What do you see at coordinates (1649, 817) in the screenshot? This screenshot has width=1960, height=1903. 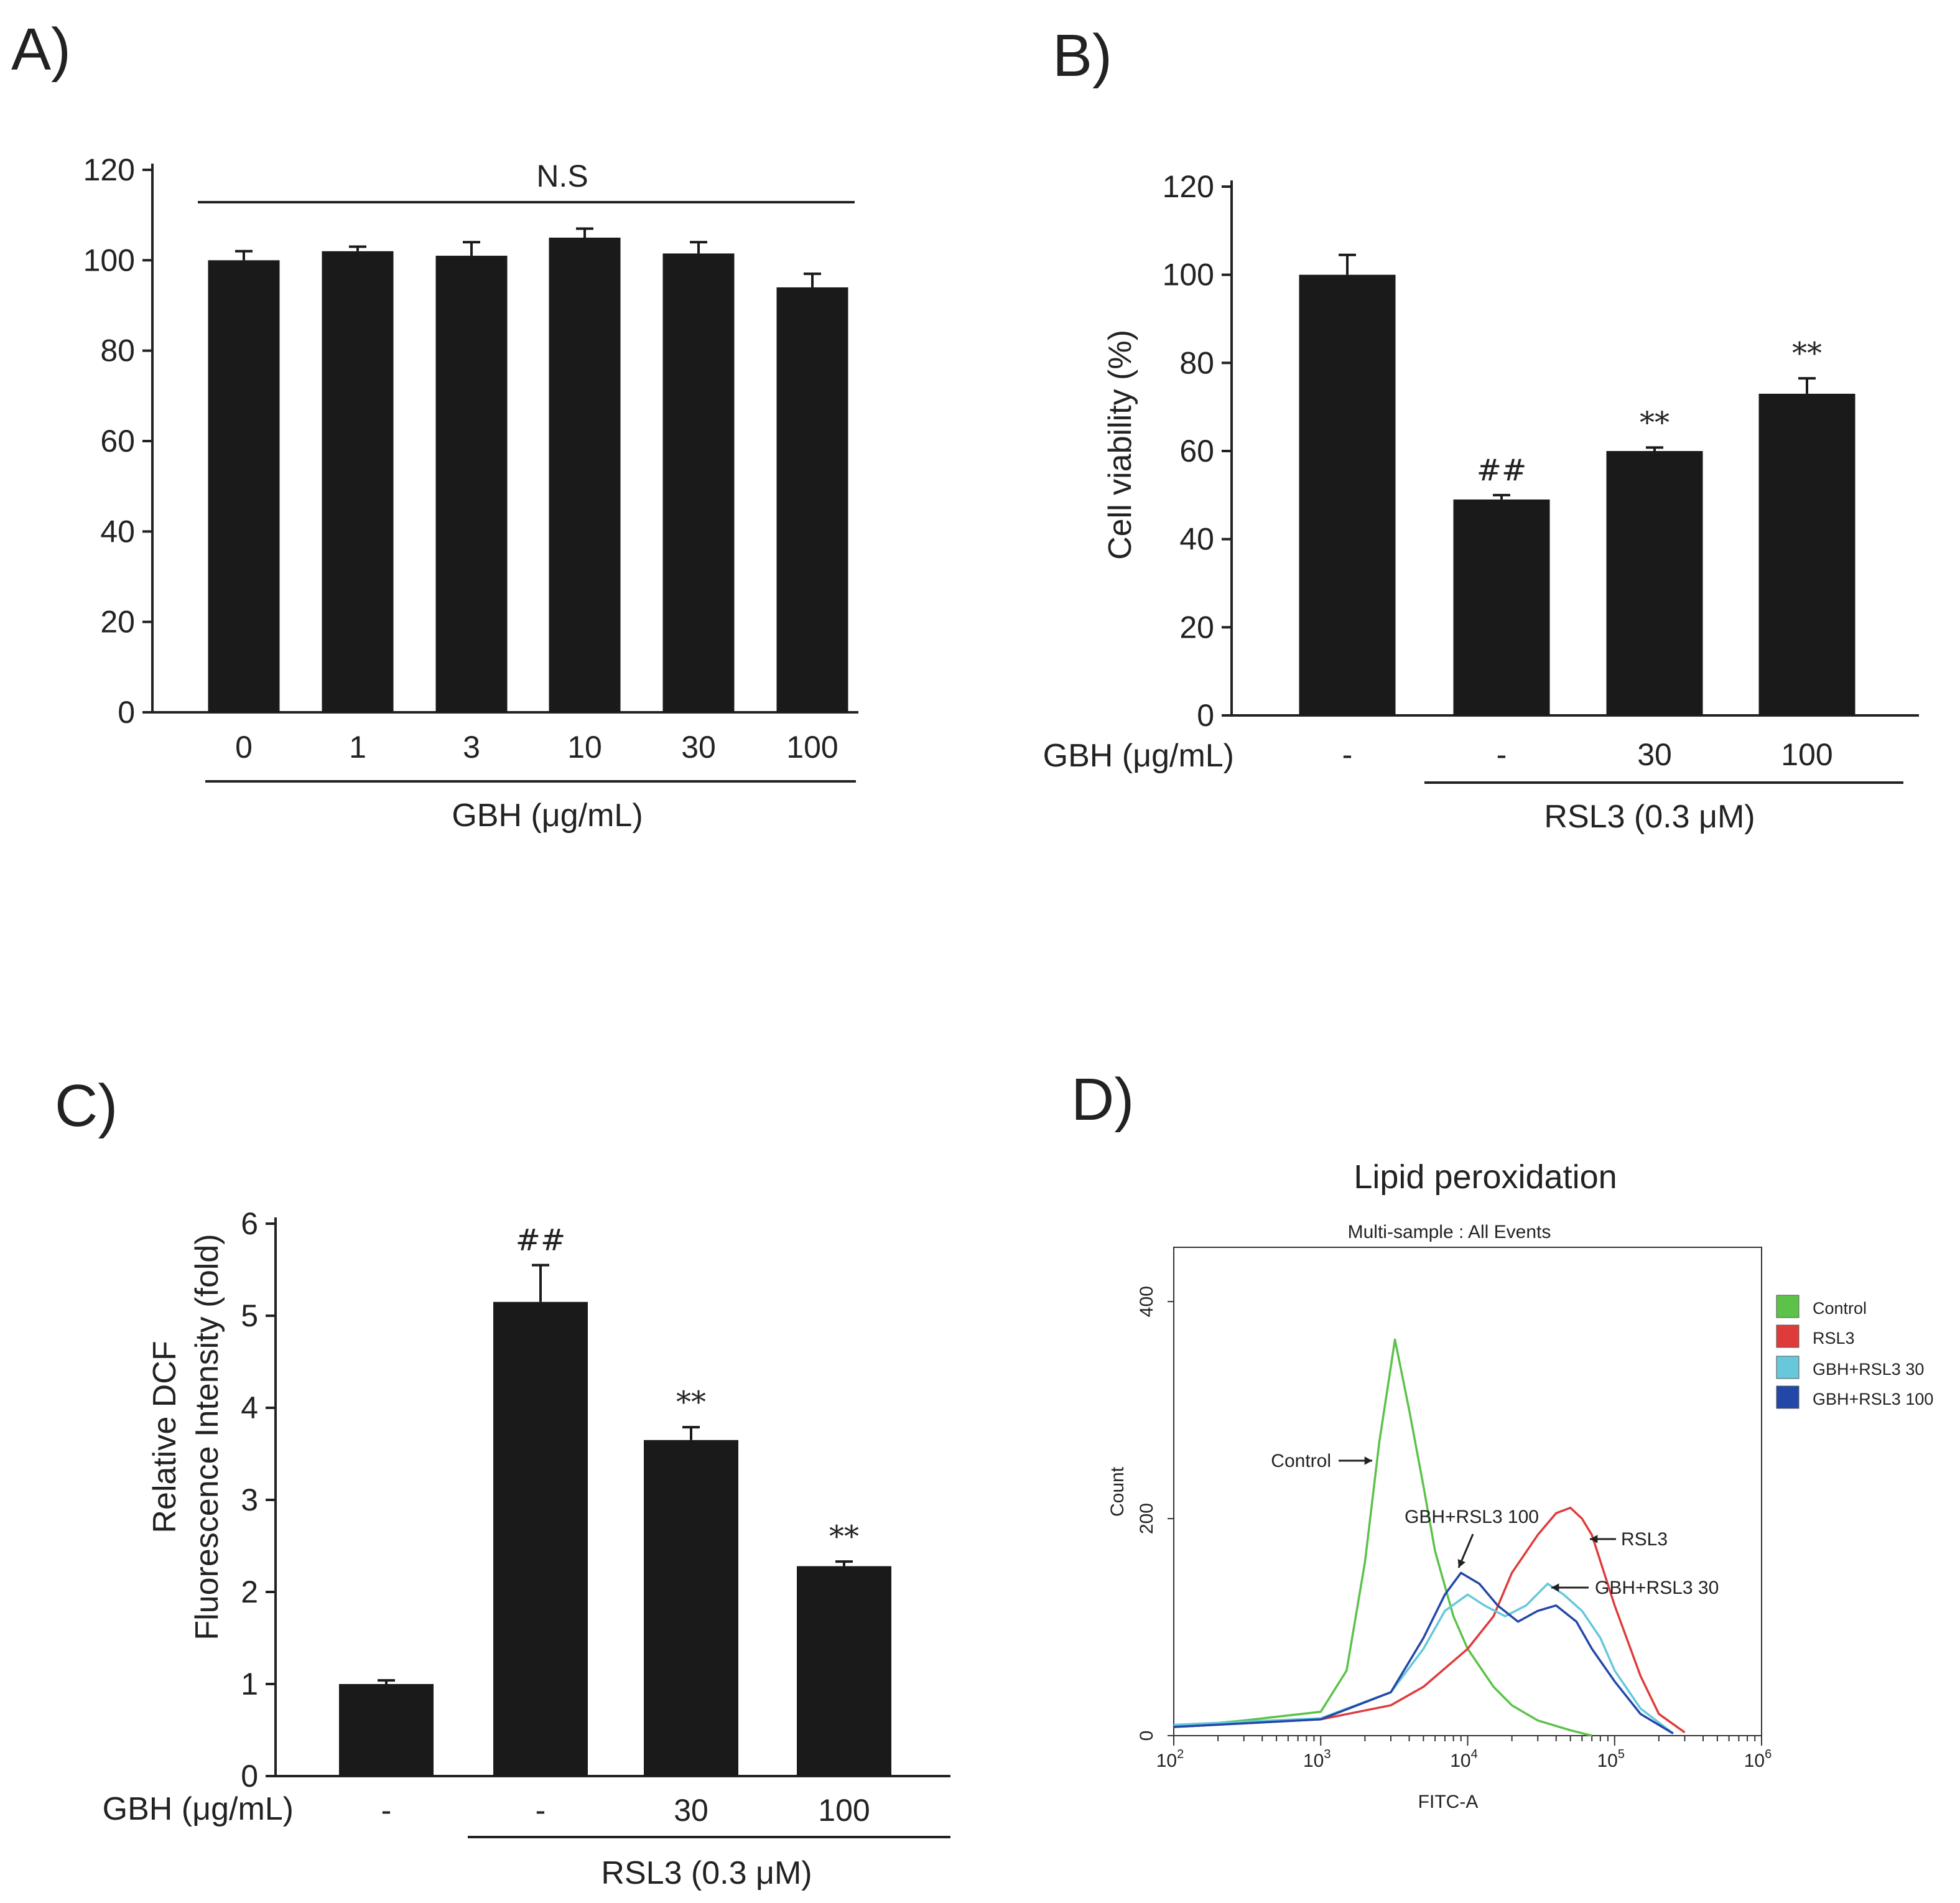 I see `panel-b-group-label: RSL3 (0.3 μM)` at bounding box center [1649, 817].